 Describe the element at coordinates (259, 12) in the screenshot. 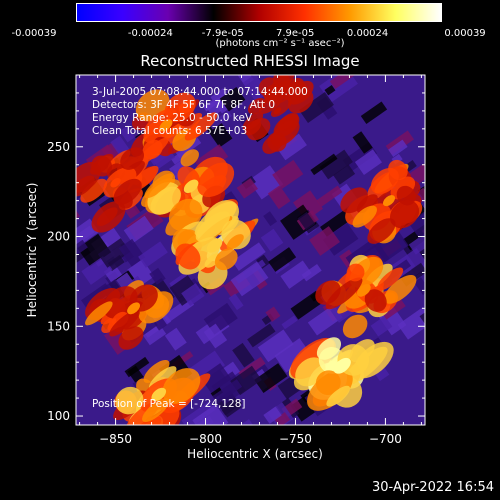

I see `colorbar` at that location.